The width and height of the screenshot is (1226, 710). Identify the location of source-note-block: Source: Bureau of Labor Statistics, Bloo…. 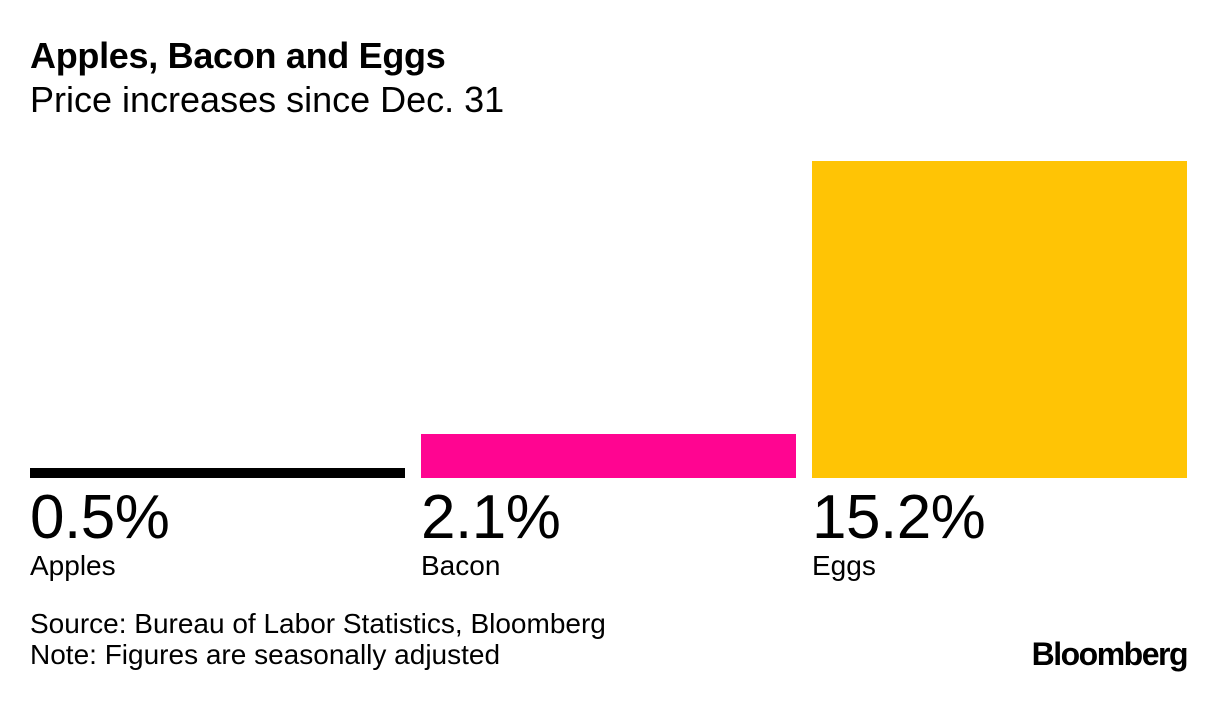
(318, 639).